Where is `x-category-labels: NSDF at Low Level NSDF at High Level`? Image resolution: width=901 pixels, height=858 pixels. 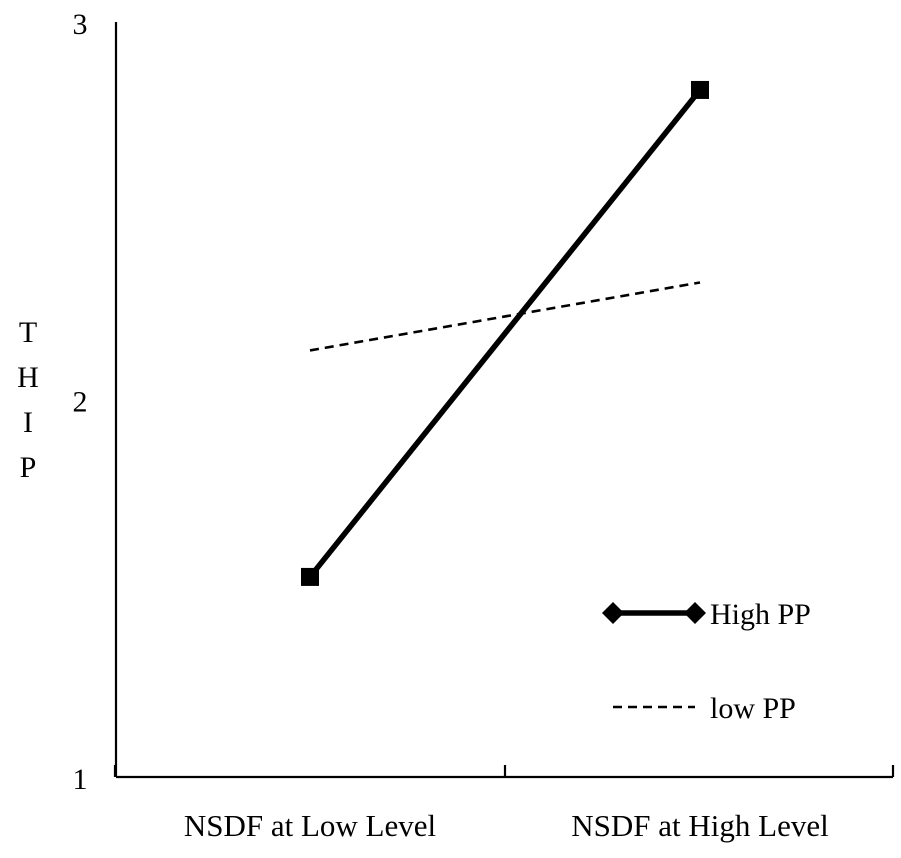 x-category-labels: NSDF at Low Level NSDF at High Level is located at coordinates (506, 825).